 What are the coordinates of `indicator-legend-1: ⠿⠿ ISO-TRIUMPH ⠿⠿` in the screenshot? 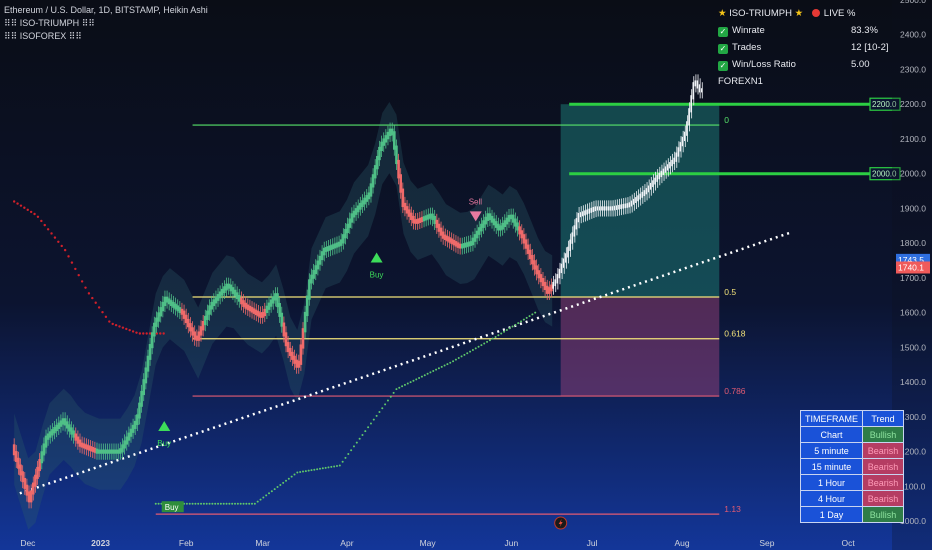 It's located at (49, 23).